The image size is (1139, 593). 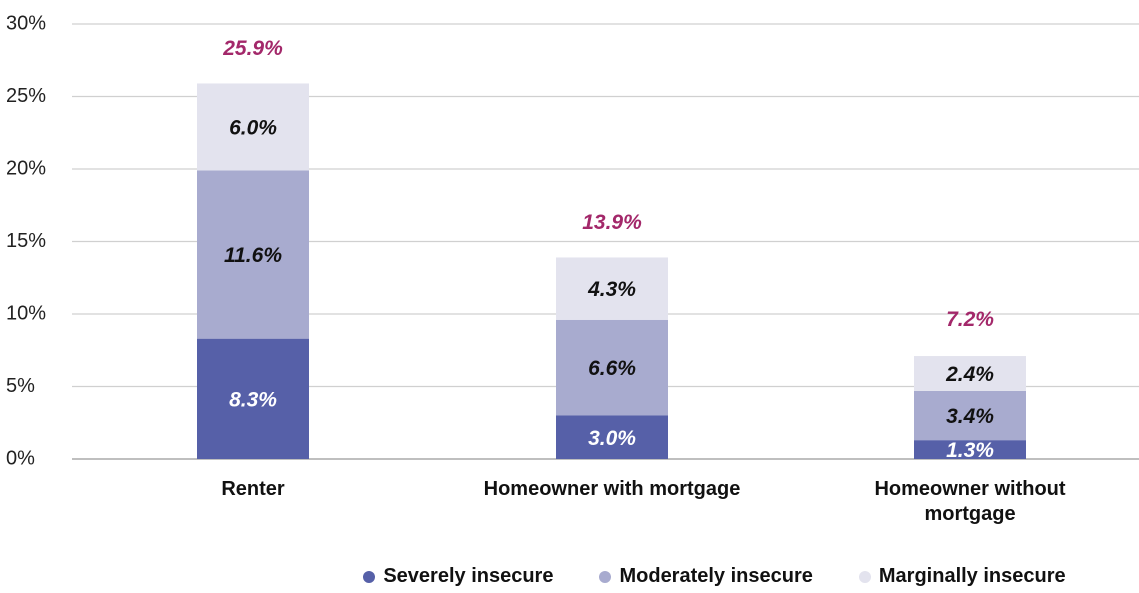 I want to click on data-label: 3.0%, so click(x=612, y=438).